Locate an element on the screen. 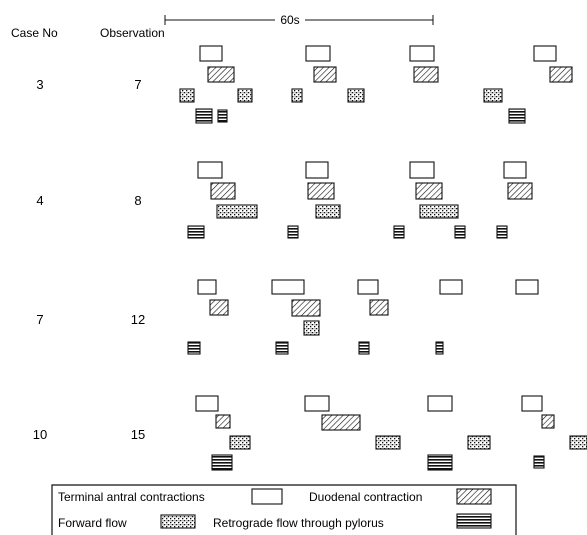  observation-label-7: 7 is located at coordinates (137, 84).